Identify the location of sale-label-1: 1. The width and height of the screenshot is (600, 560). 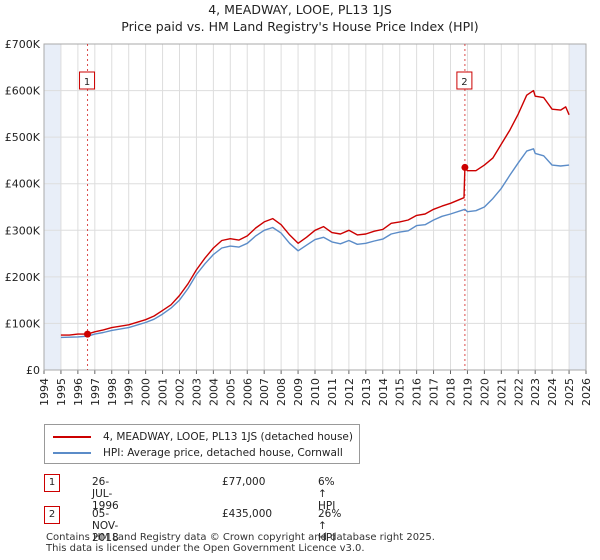
(87, 82).